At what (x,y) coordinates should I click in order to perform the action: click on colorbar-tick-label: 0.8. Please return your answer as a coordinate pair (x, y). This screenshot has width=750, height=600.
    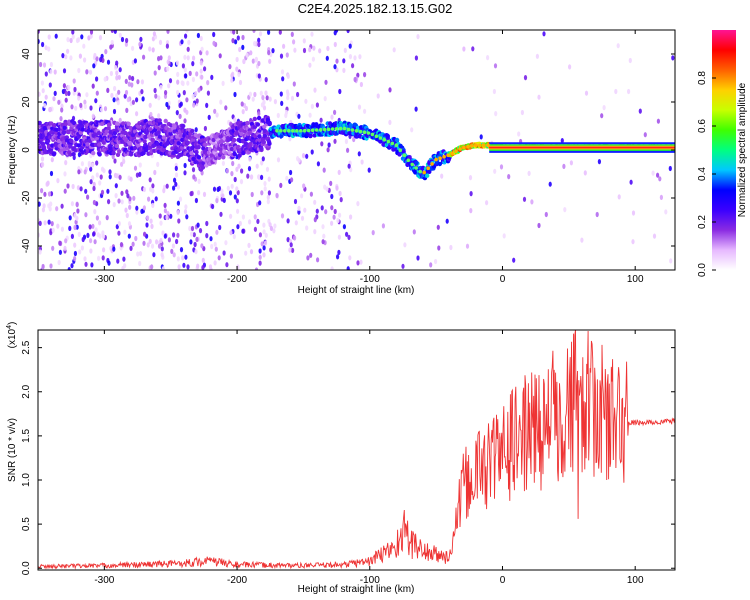
    Looking at the image, I should click on (702, 78).